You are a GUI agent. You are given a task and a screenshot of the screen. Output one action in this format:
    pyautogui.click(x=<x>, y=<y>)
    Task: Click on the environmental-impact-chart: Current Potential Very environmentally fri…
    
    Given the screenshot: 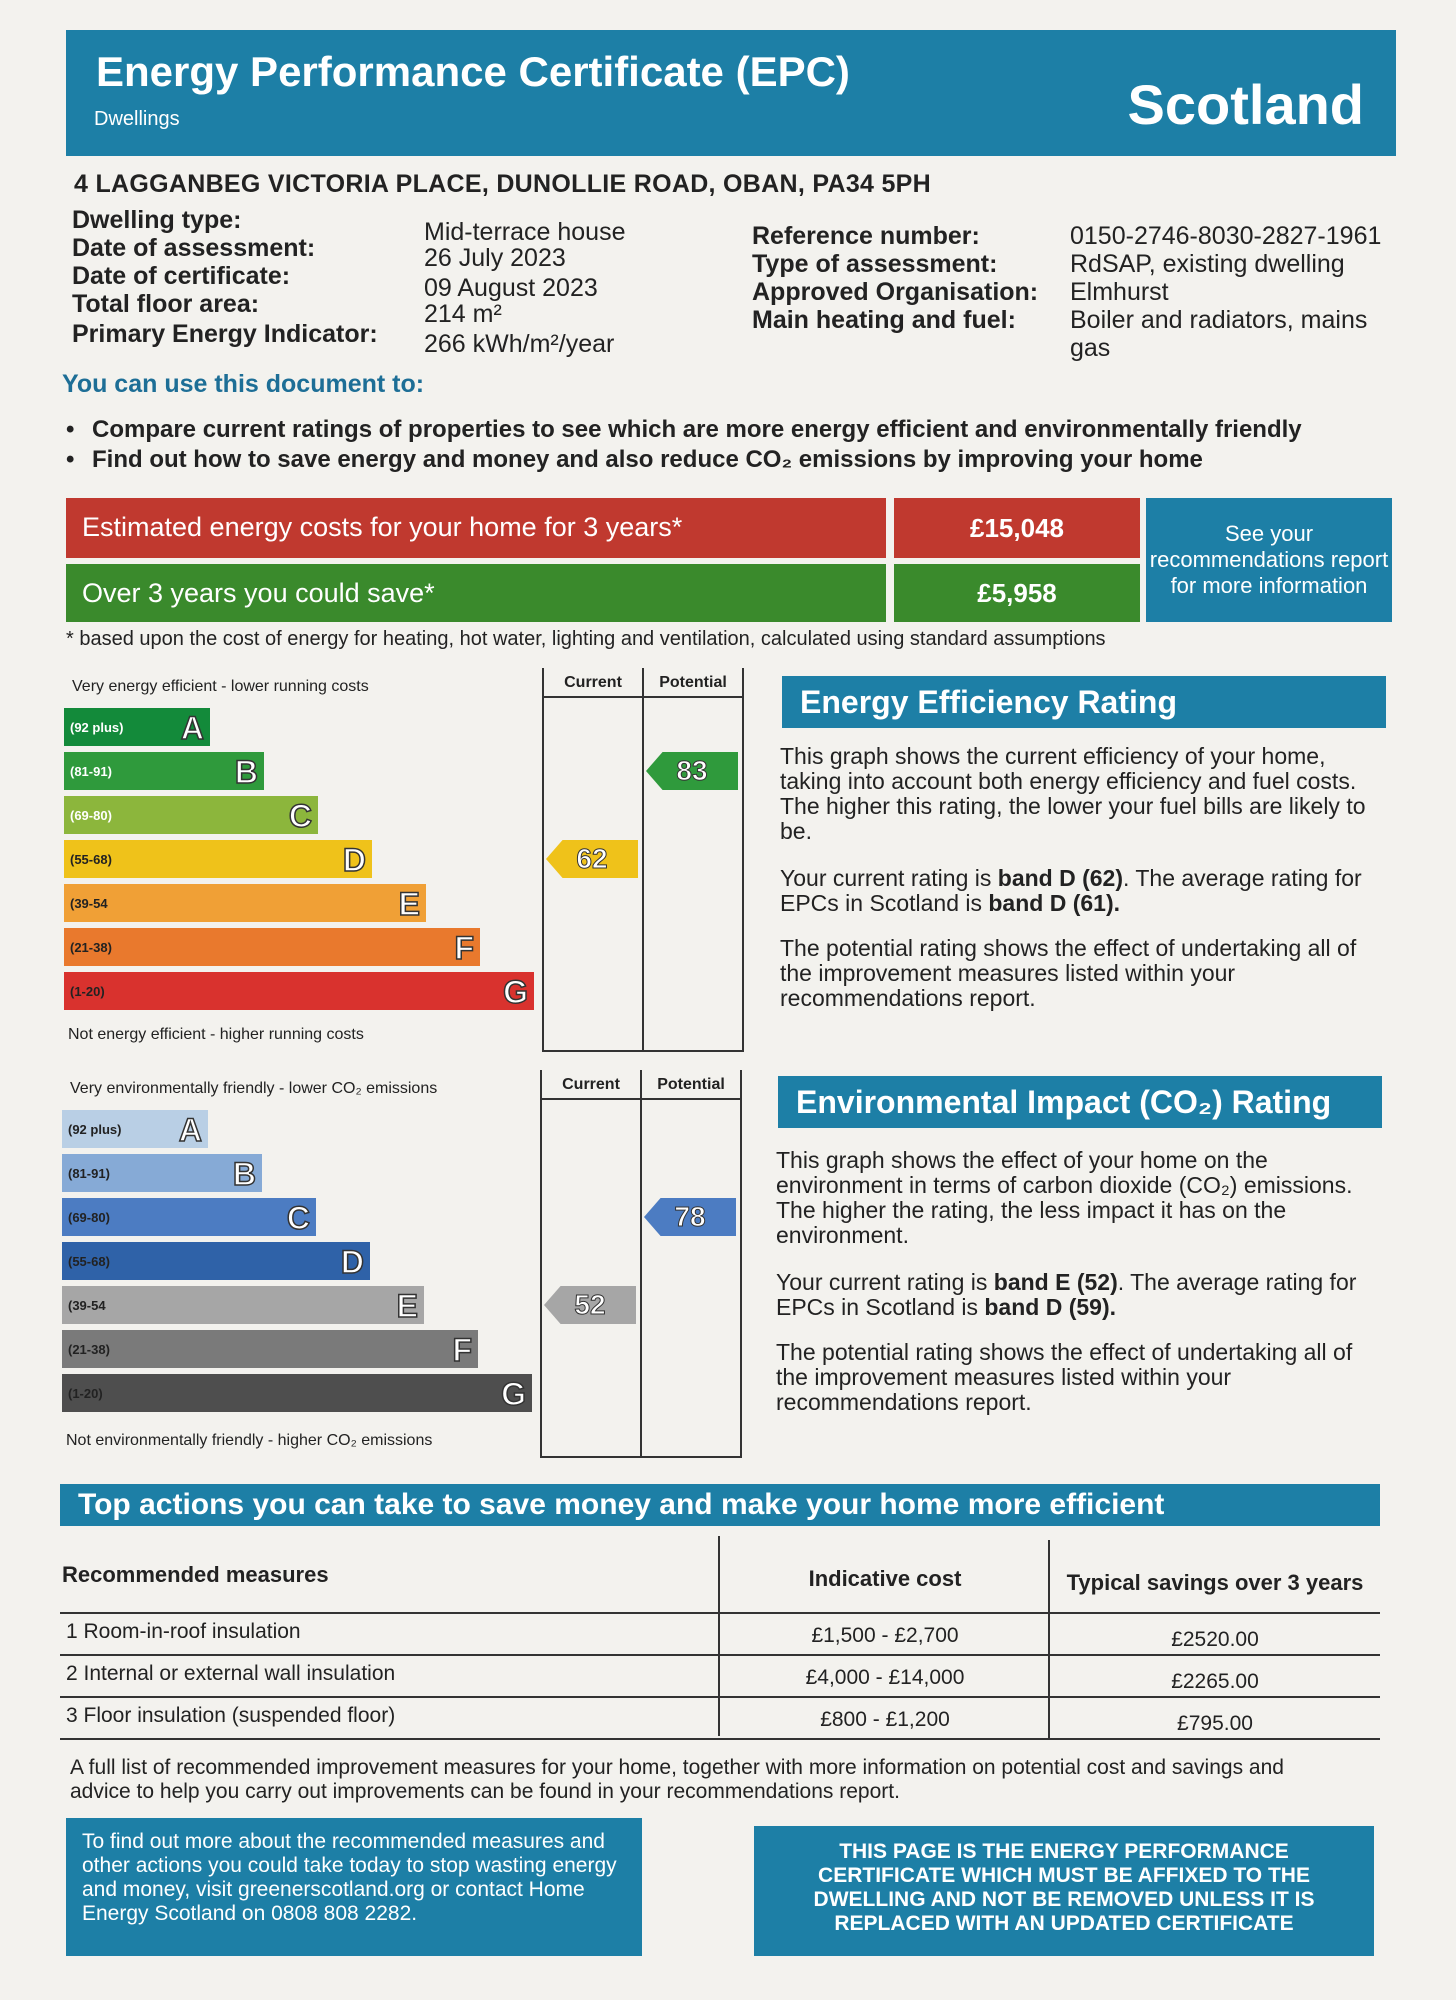 What is the action you would take?
    pyautogui.click(x=405, y=1264)
    